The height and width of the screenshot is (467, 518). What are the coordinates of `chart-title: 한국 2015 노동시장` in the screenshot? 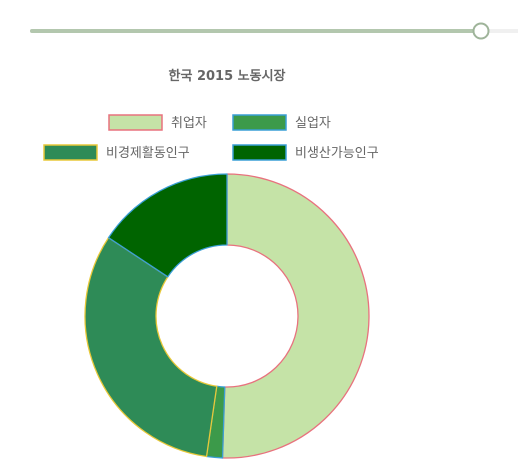 It's located at (227, 76).